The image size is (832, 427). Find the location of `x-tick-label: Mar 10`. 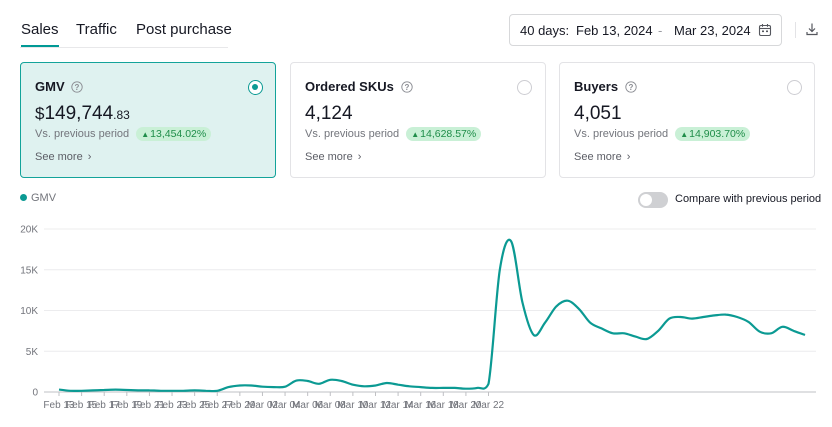

x-tick-label: Mar 10 is located at coordinates (353, 405).